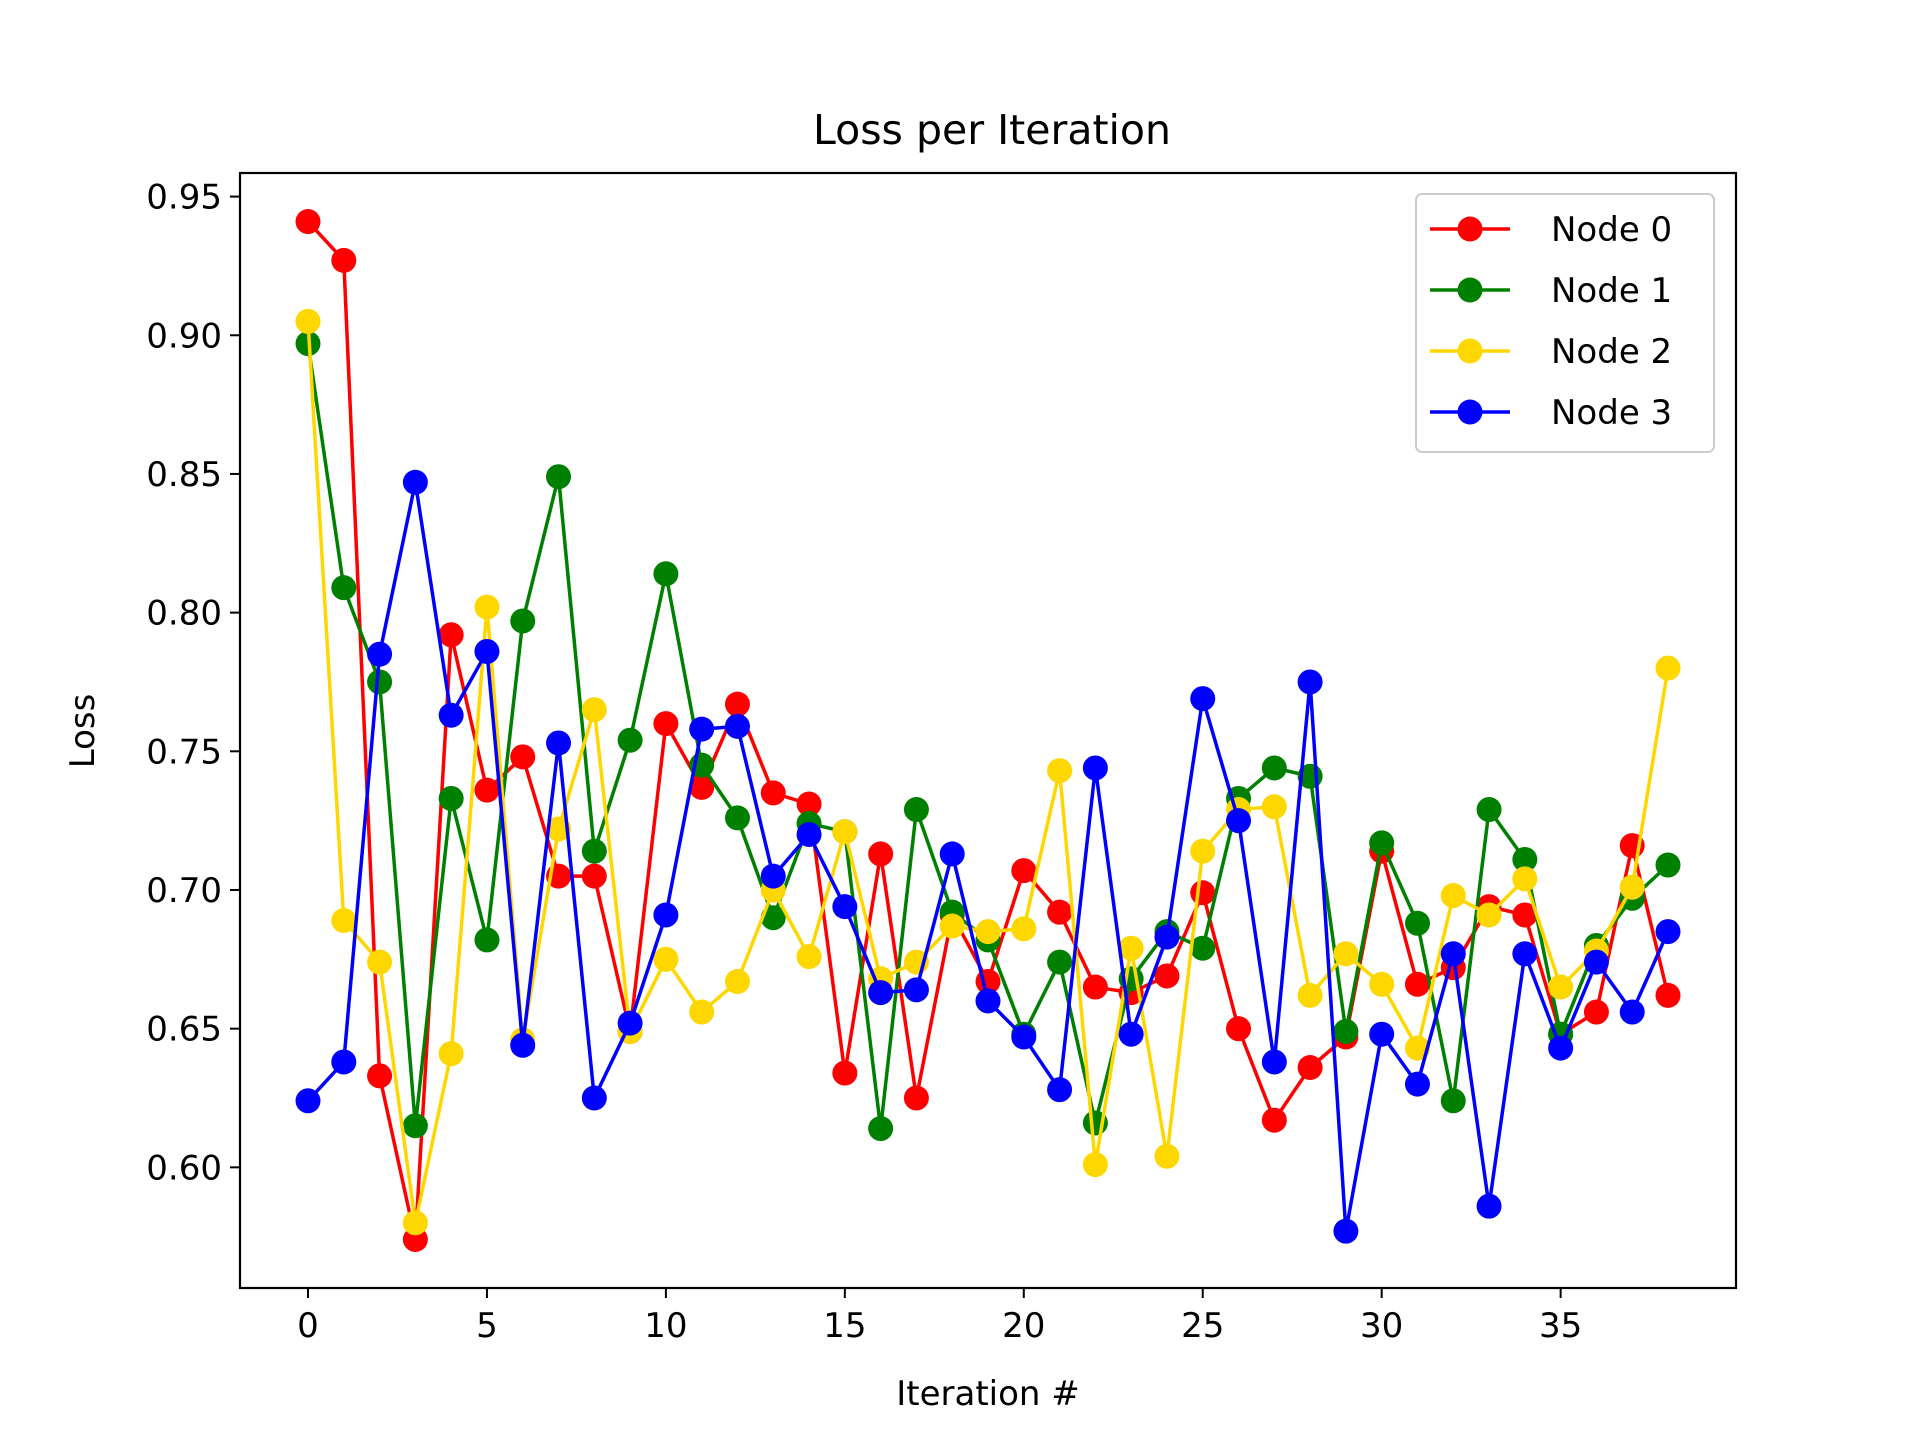  Describe the element at coordinates (308, 1326) in the screenshot. I see `x-tick-label: 0` at that location.